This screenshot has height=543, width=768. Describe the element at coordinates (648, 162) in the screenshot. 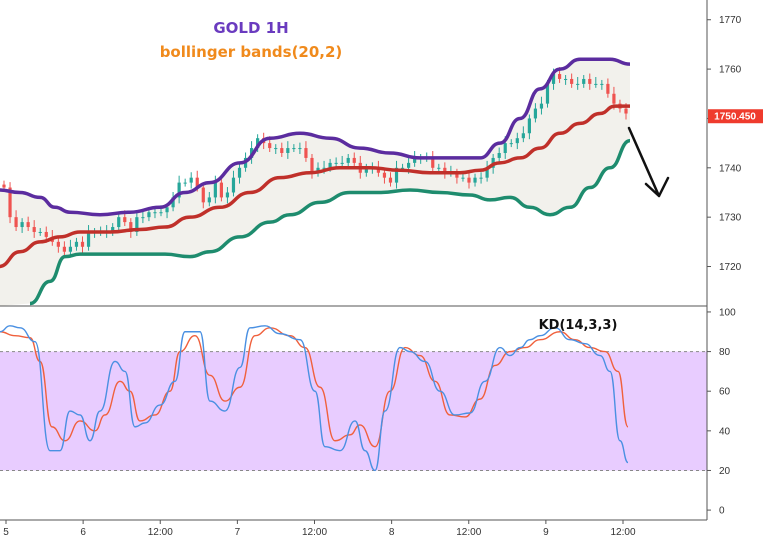

I see `forecast-arrow` at that location.